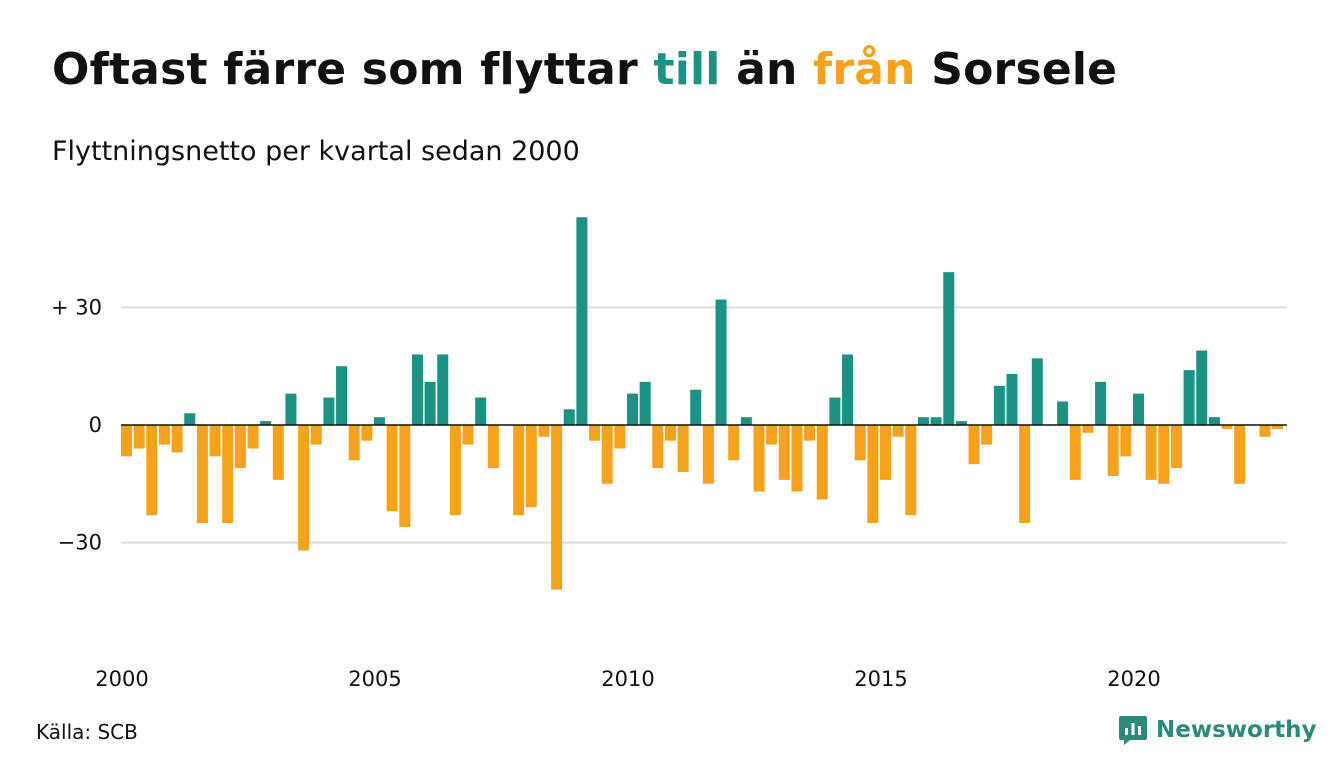  What do you see at coordinates (864, 69) in the screenshot?
I see `title-word-fran: från` at bounding box center [864, 69].